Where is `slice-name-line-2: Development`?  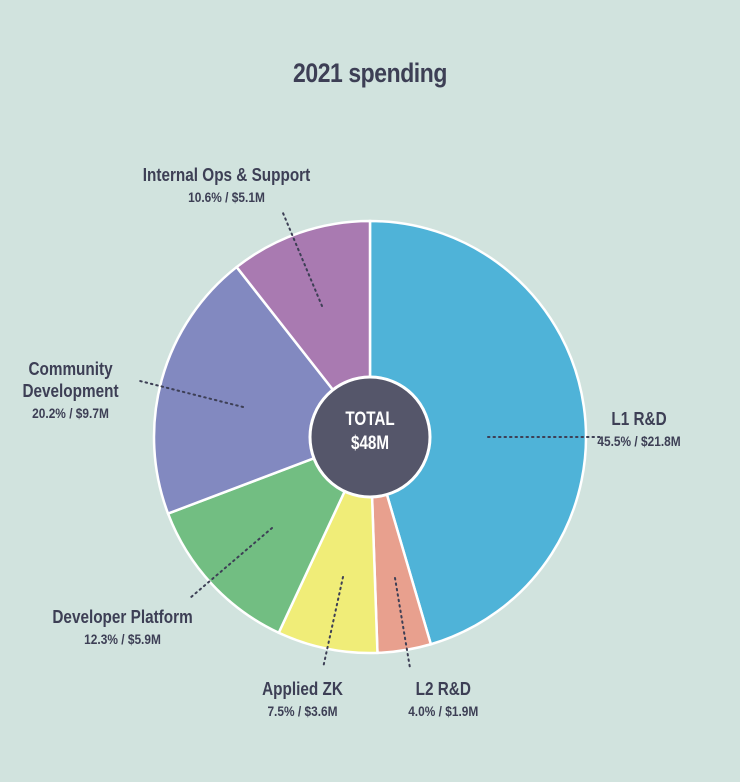 slice-name-line-2: Development is located at coordinates (70, 391).